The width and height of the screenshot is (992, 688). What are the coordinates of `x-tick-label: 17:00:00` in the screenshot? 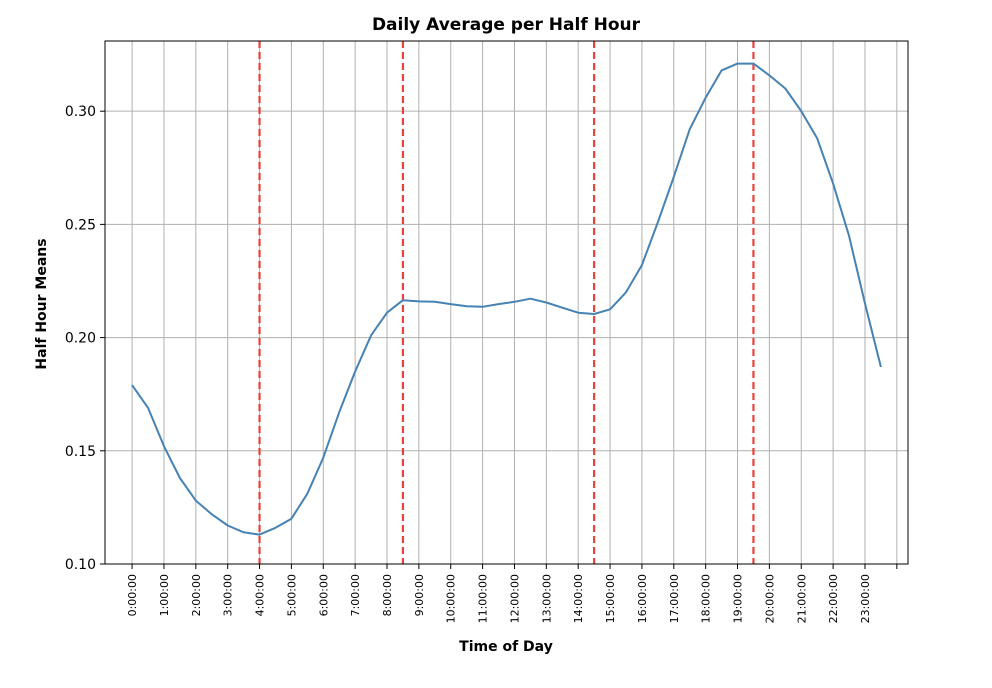 It's located at (674, 598).